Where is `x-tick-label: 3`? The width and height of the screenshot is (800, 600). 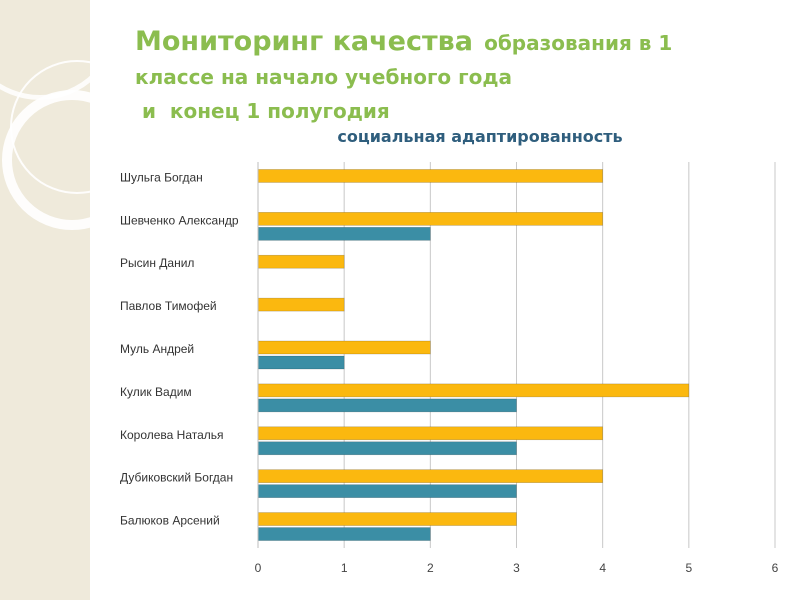 x-tick-label: 3 is located at coordinates (516, 568).